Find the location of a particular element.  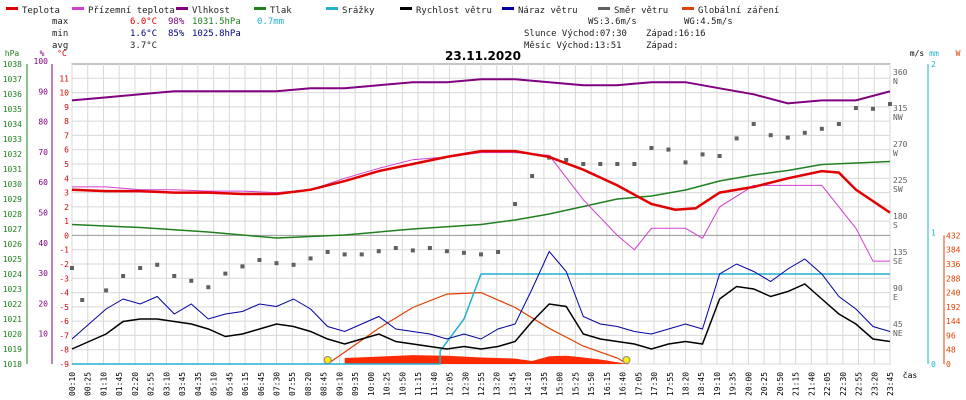

dir-tick-deg-2: 270 is located at coordinates (900, 144).